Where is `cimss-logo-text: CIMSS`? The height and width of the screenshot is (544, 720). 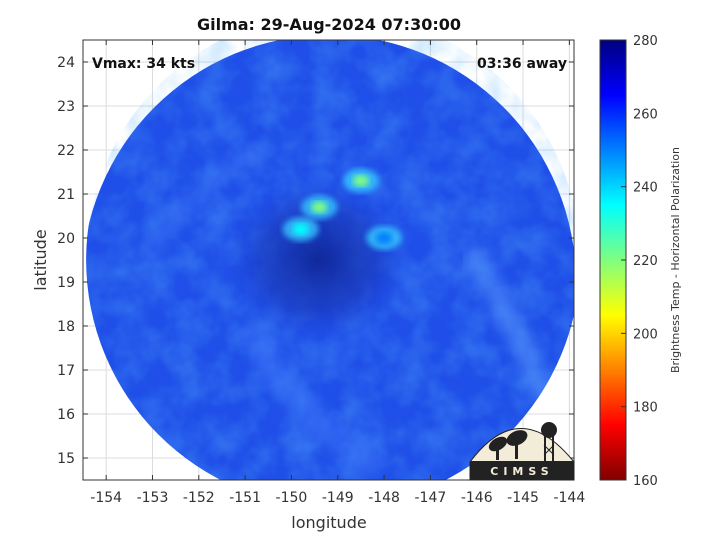 cimss-logo-text: CIMSS is located at coordinates (521, 471).